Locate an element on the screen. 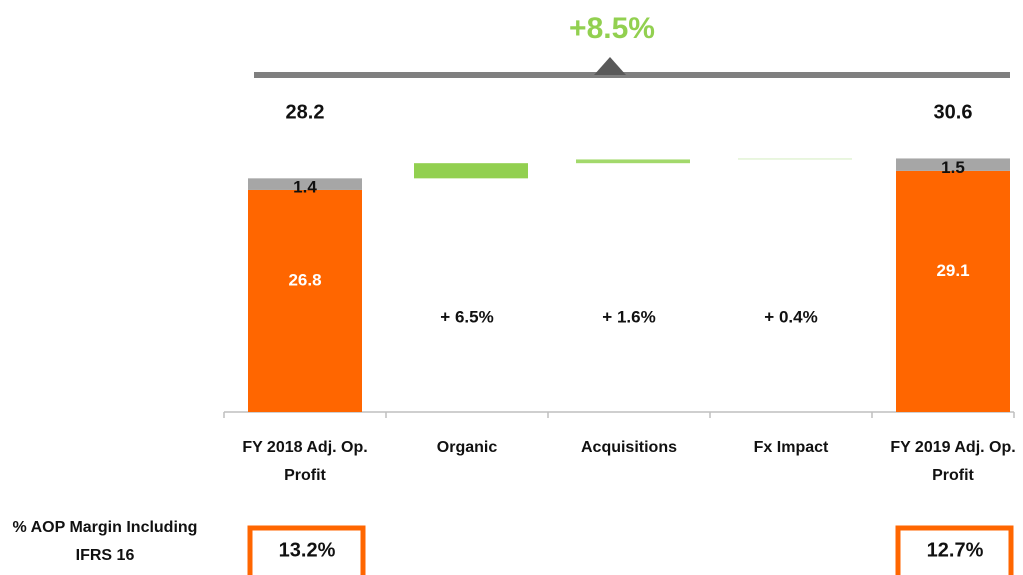 The width and height of the screenshot is (1023, 575). margin-value: 12.7% is located at coordinates (955, 550).